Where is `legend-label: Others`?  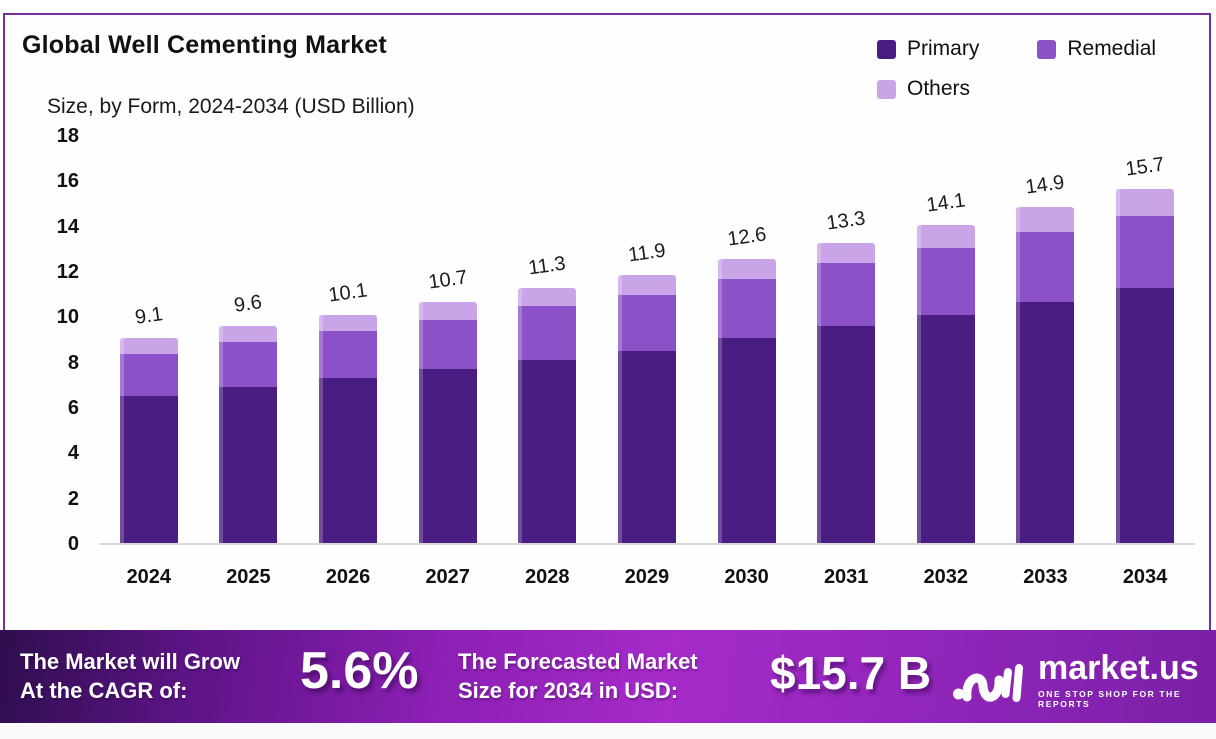 legend-label: Others is located at coordinates (939, 88).